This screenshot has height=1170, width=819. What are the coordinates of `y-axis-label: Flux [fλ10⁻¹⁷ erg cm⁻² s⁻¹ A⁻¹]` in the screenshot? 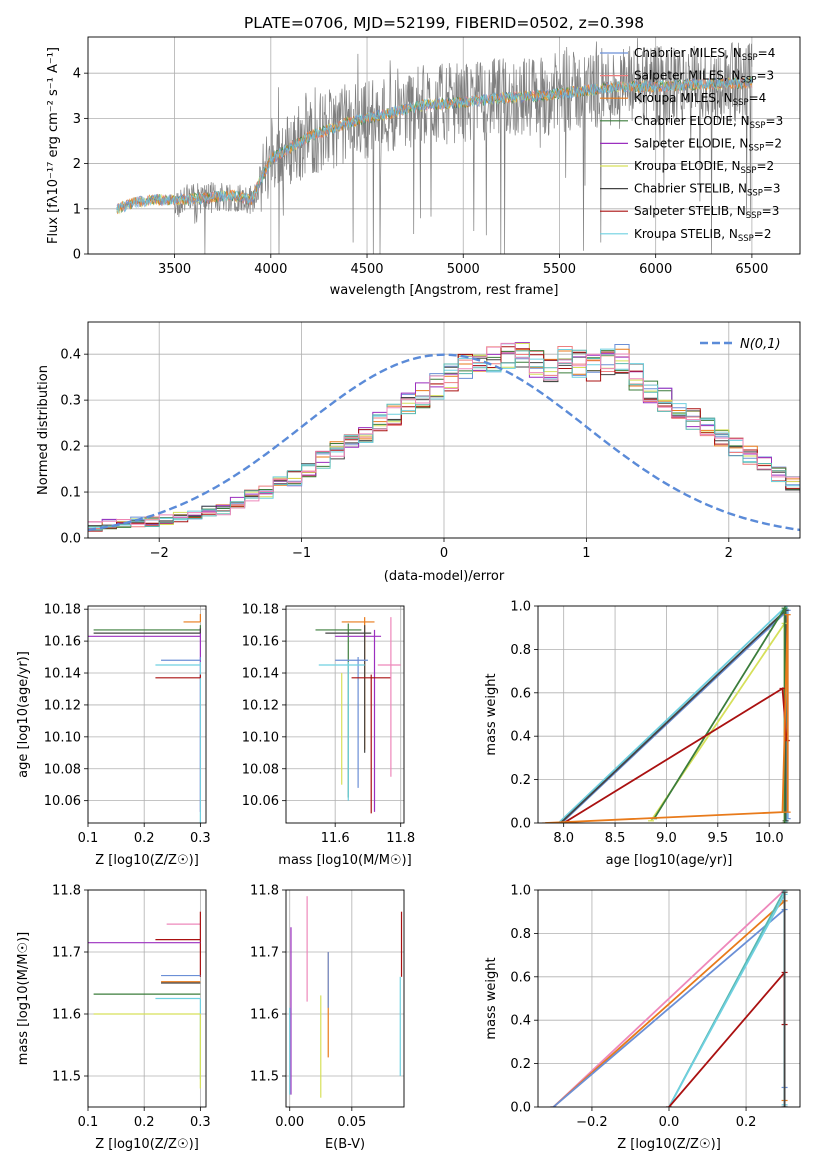 It's located at (53, 145).